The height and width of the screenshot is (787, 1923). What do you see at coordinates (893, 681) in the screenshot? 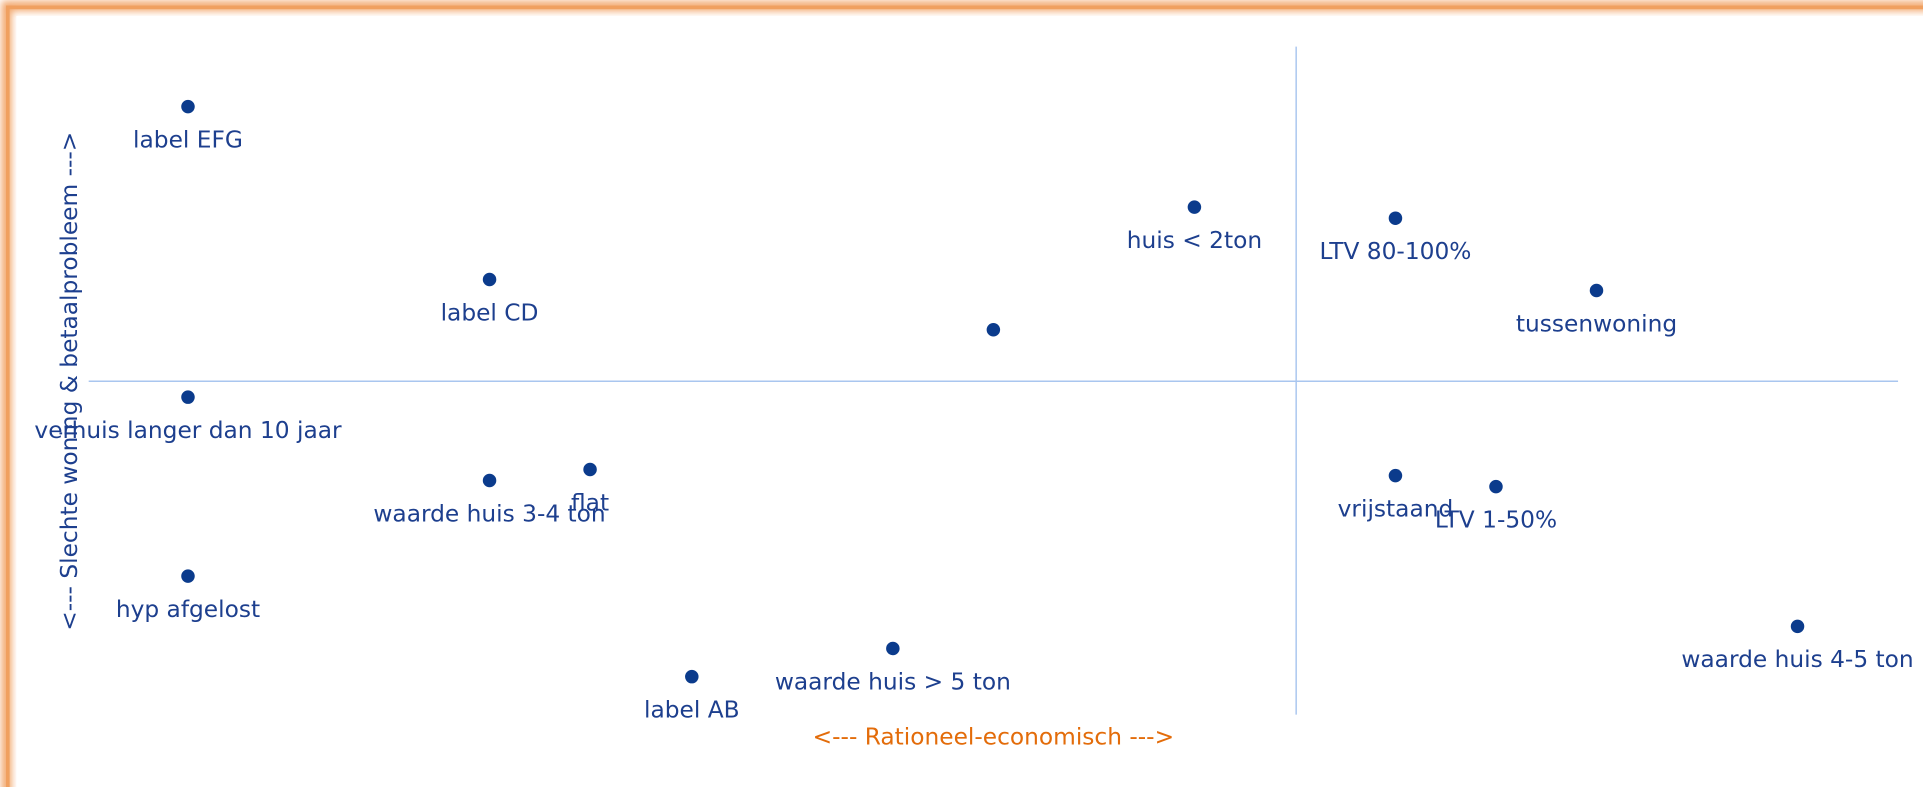
I see `point-label: waarde huis > 5 ton` at bounding box center [893, 681].